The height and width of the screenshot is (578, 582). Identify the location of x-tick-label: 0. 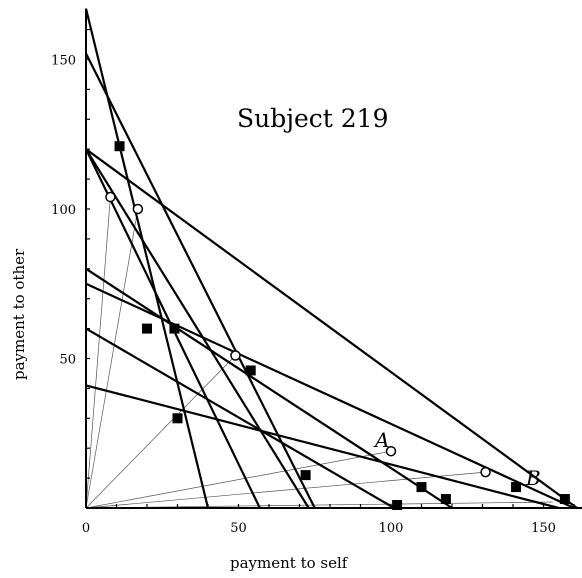
(86, 528).